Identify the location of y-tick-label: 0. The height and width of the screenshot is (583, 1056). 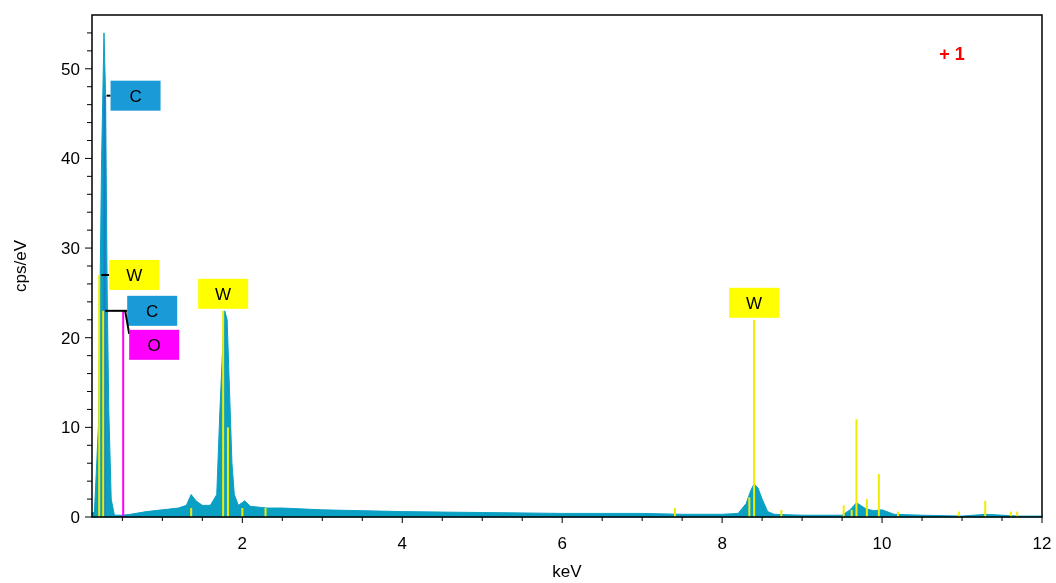
(75, 517).